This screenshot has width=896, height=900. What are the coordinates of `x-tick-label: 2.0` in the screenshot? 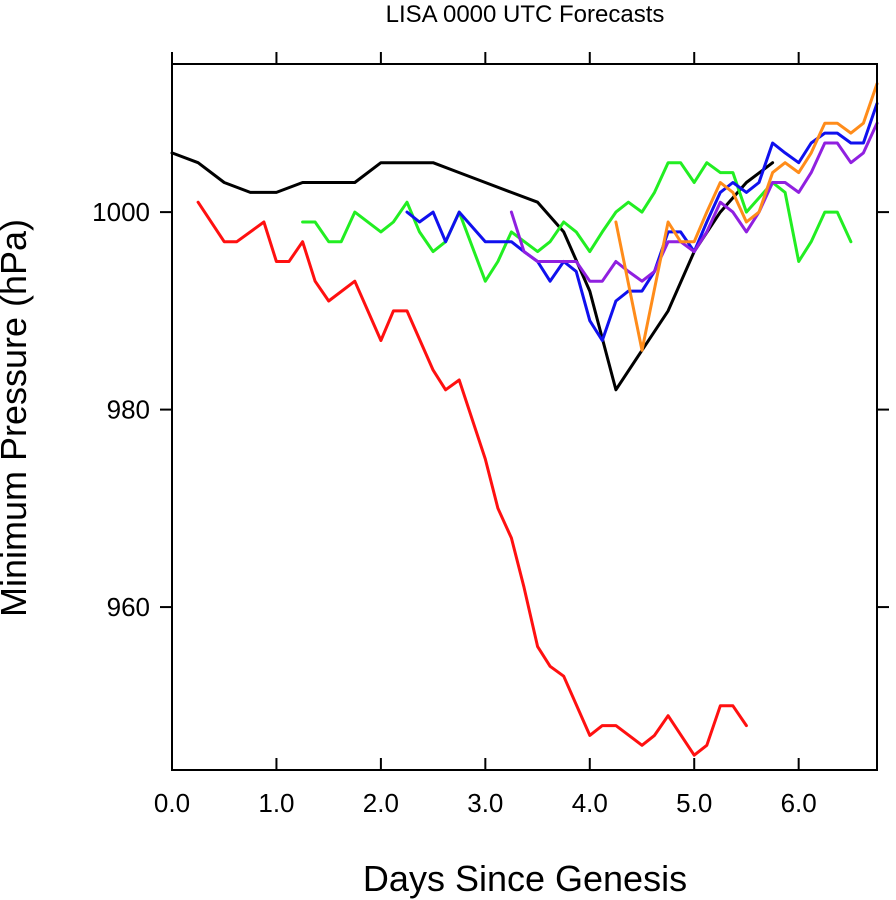 It's located at (381, 803).